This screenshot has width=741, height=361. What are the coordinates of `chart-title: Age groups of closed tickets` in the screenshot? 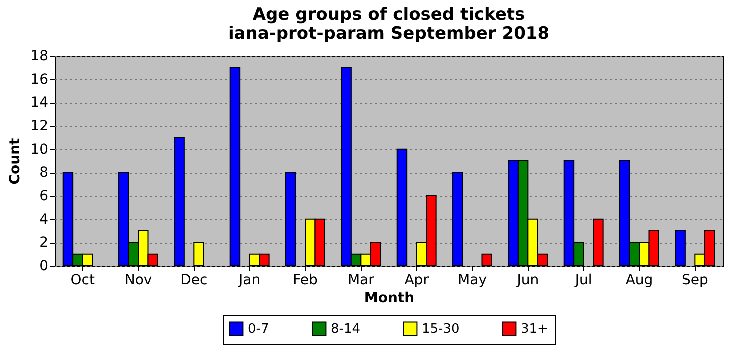 It's located at (389, 15).